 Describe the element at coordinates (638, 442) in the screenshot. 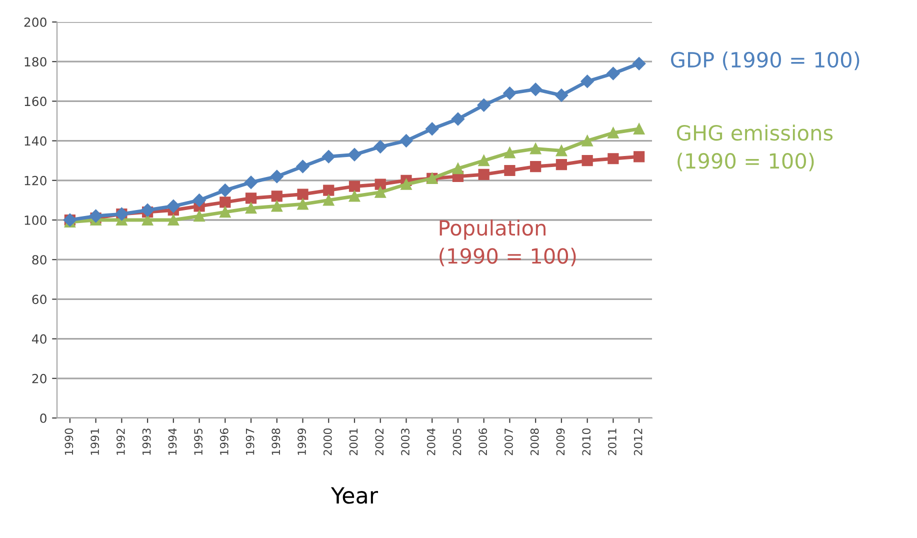

I see `x-tick-label: 2012` at that location.